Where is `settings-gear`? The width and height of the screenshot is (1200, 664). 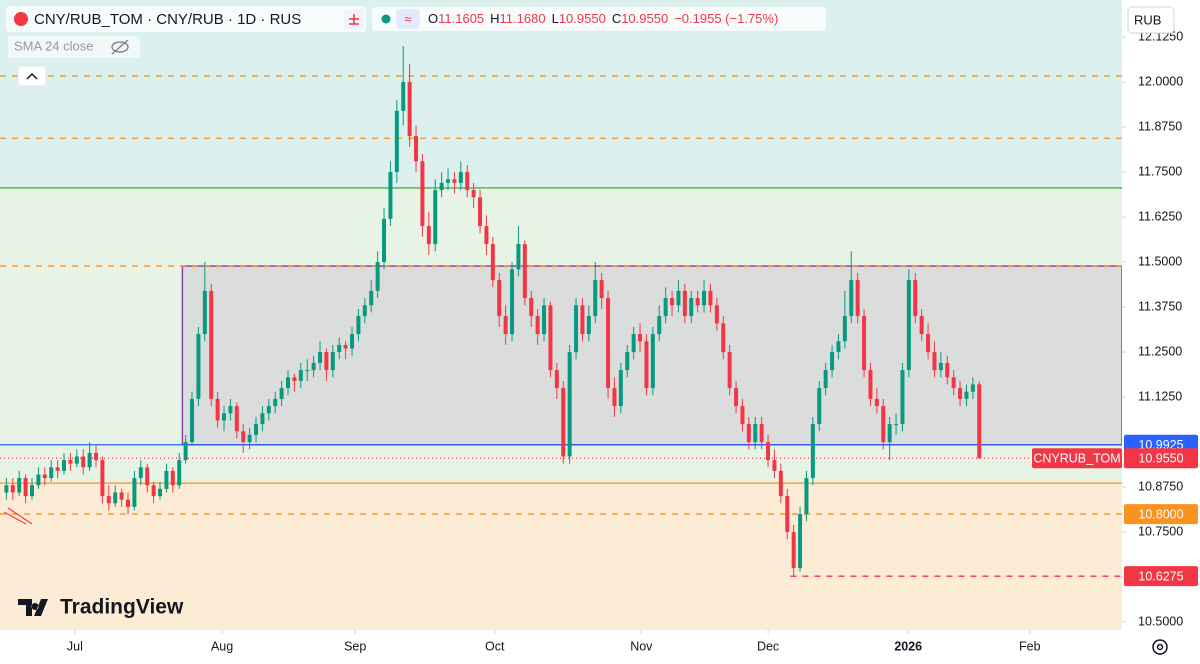 settings-gear is located at coordinates (1160, 647).